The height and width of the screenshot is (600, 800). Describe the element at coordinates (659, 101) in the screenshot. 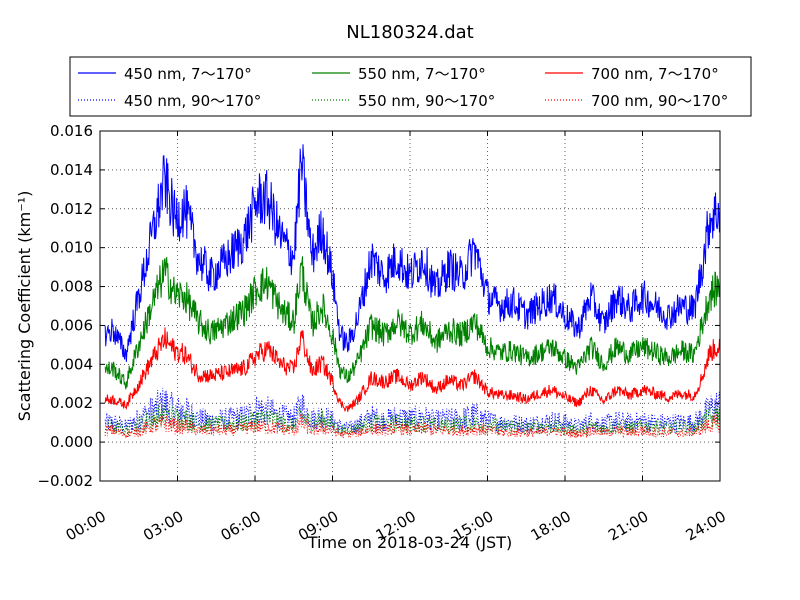

I see `legend-label-5: 700 nm, 90～170°` at that location.